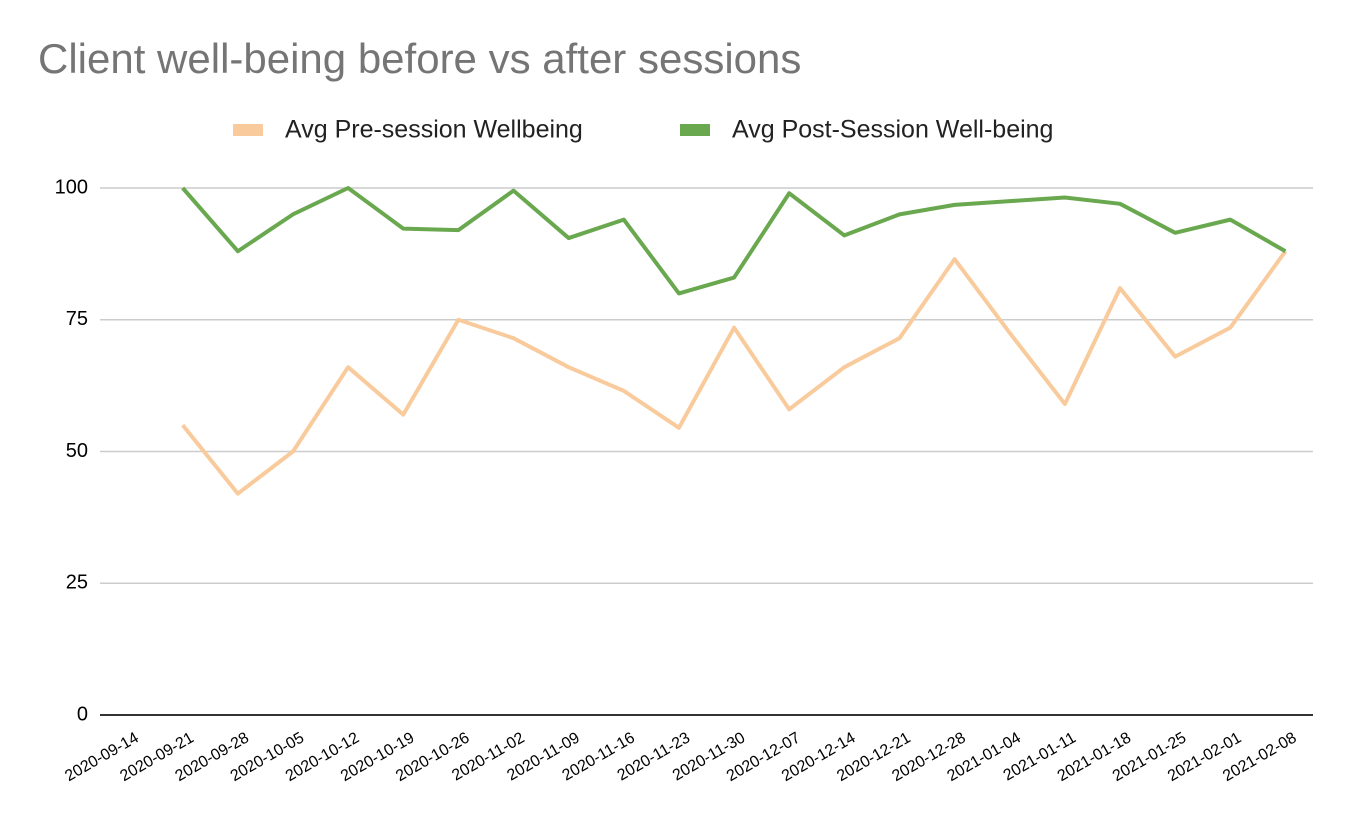  What do you see at coordinates (892, 130) in the screenshot?
I see `legend-label: Avg Post-Session Well-being` at bounding box center [892, 130].